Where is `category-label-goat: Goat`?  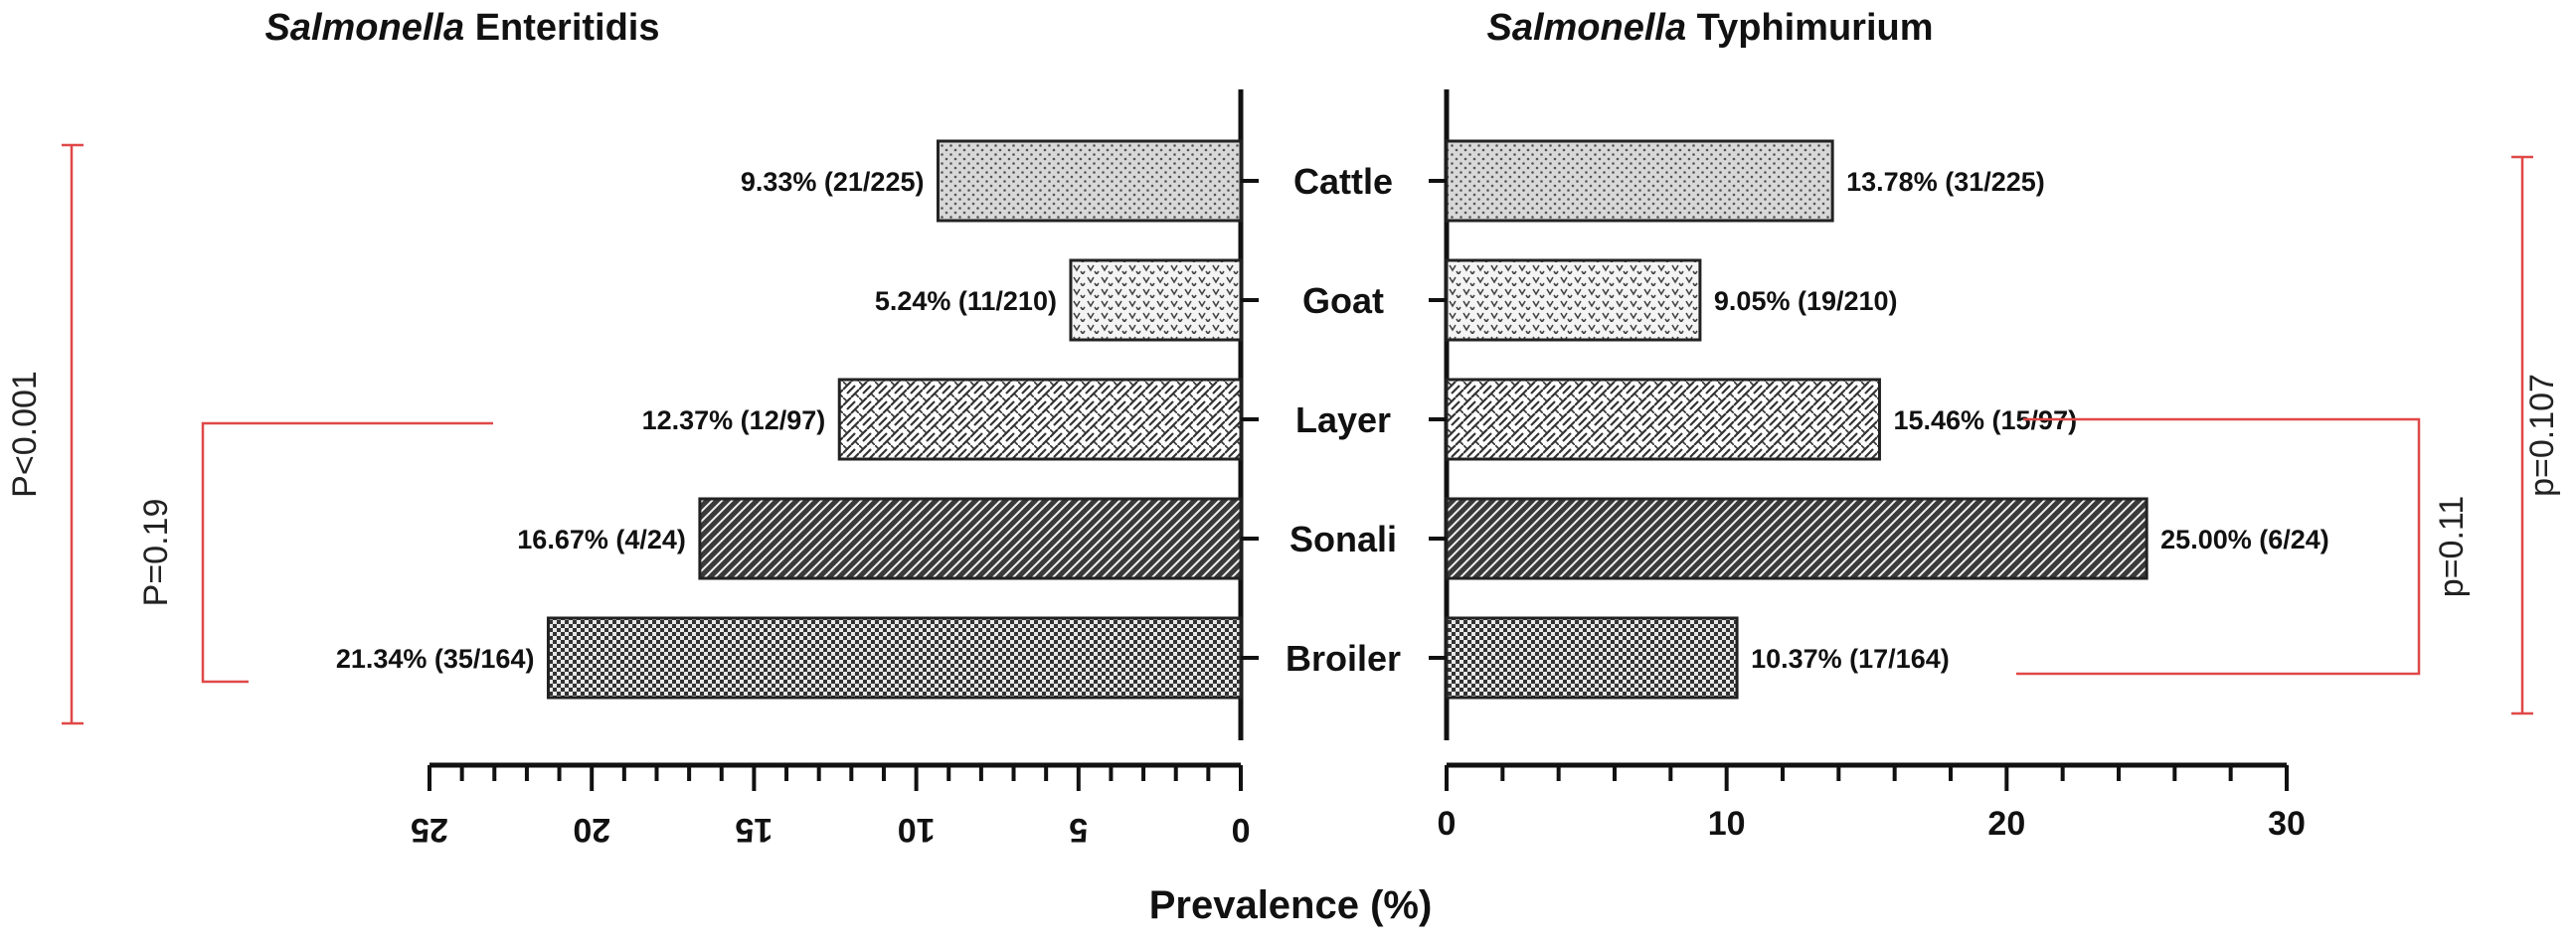
category-label-goat: Goat is located at coordinates (1343, 301).